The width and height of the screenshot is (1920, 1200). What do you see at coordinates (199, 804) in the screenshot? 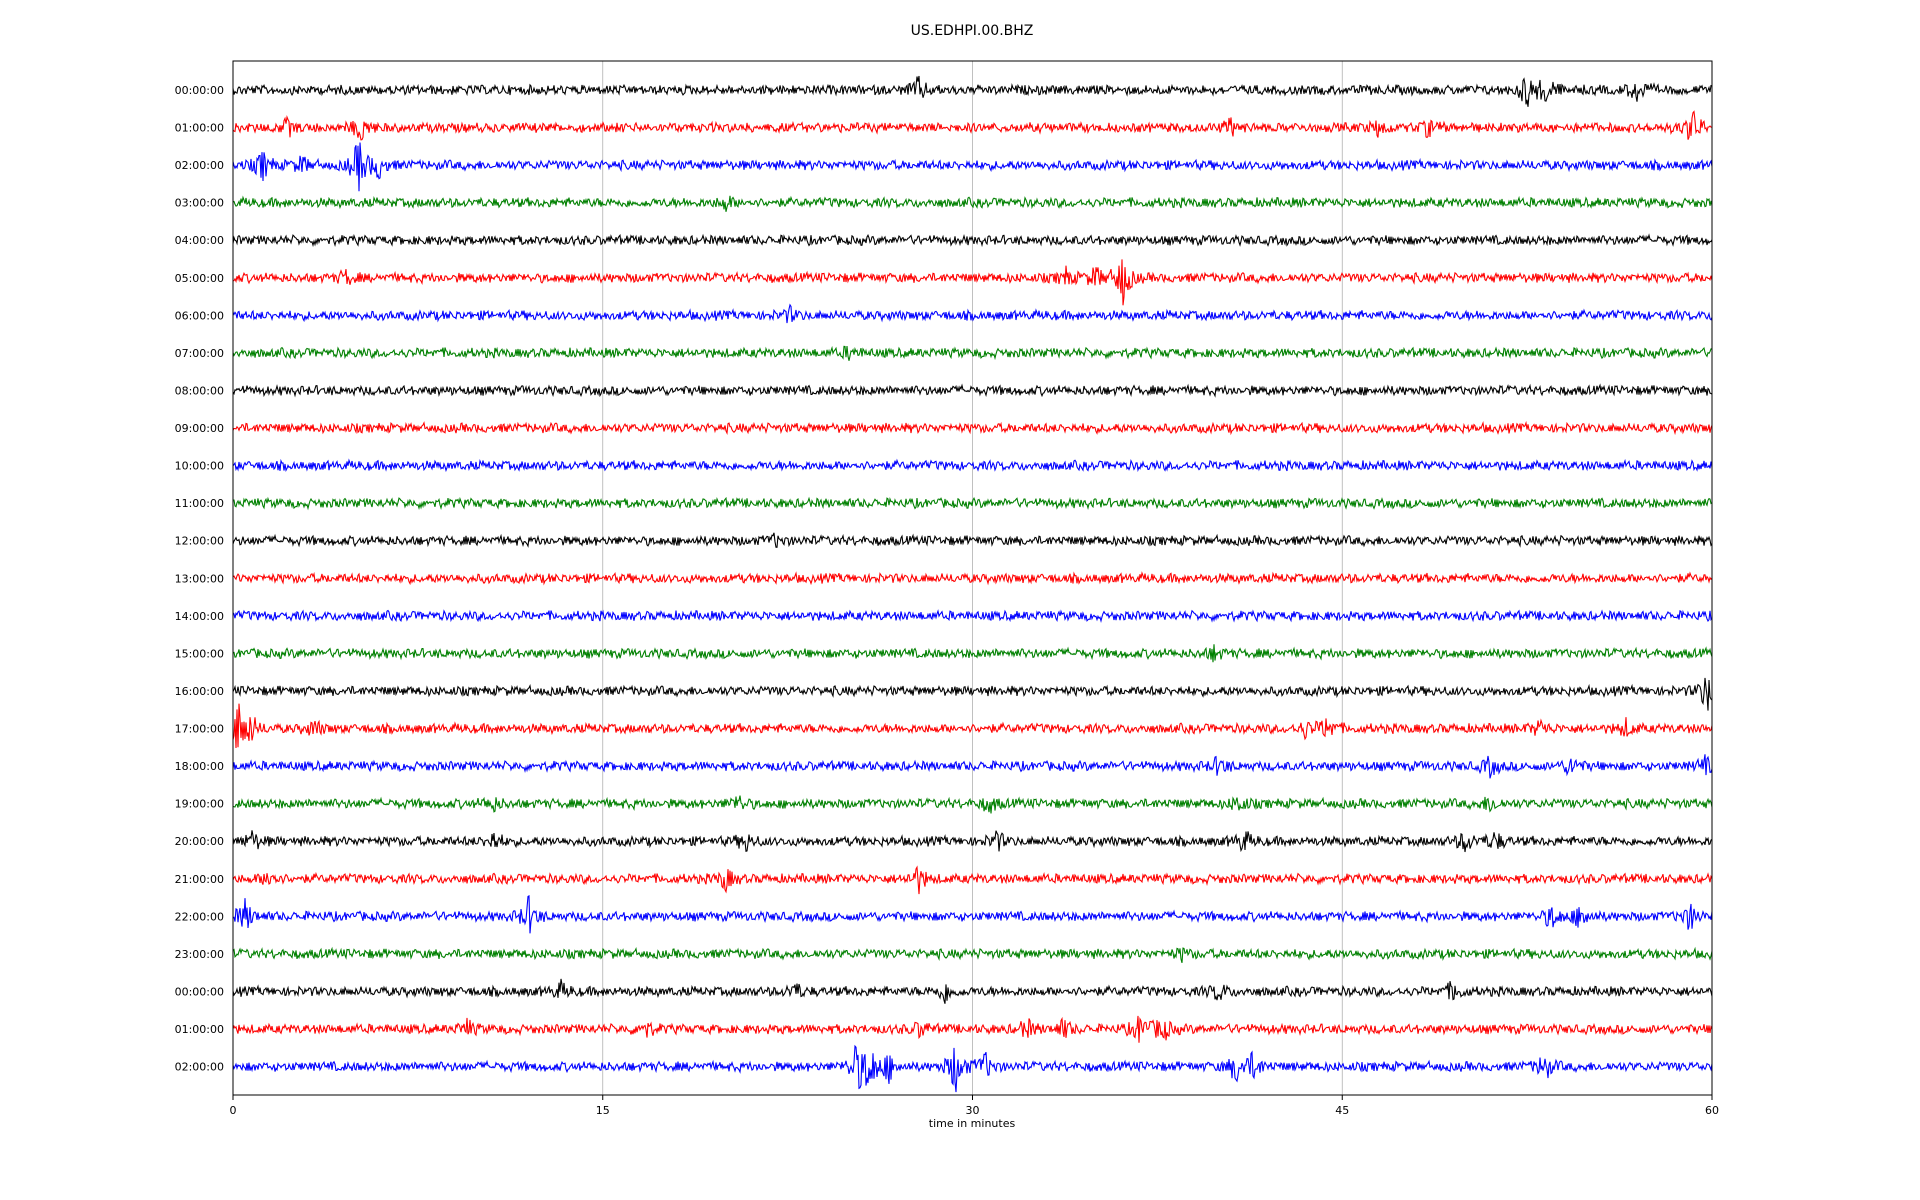
I see `trace-label: 19:00:00` at bounding box center [199, 804].